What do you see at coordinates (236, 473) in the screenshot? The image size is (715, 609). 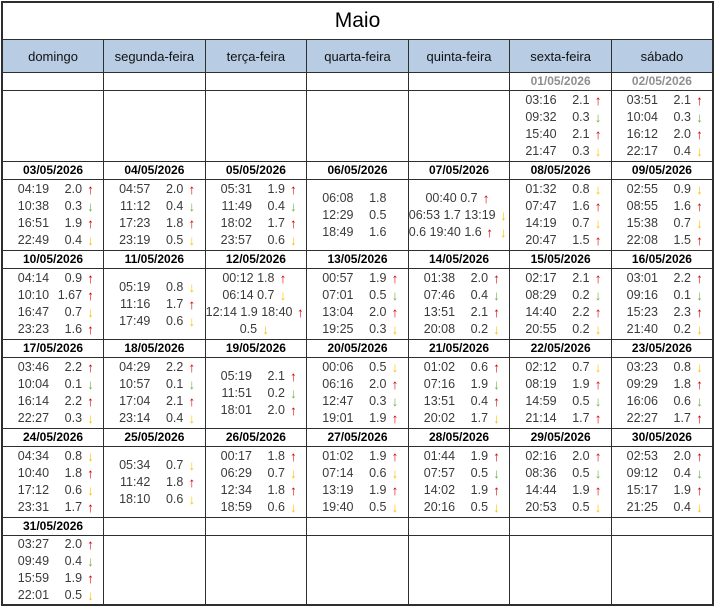 I see `tide-time: 06:29` at bounding box center [236, 473].